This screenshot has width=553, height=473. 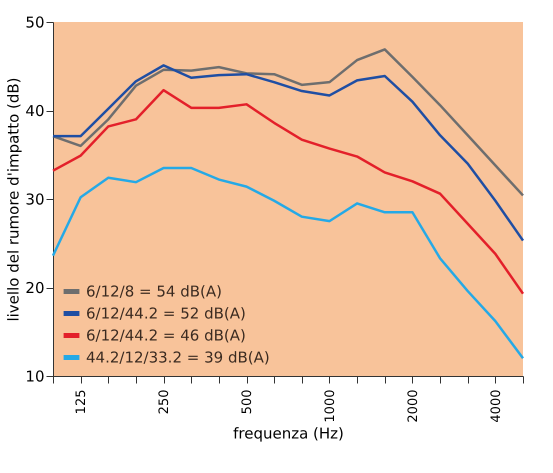 I want to click on y-tick-label: 40, so click(x=34, y=111).